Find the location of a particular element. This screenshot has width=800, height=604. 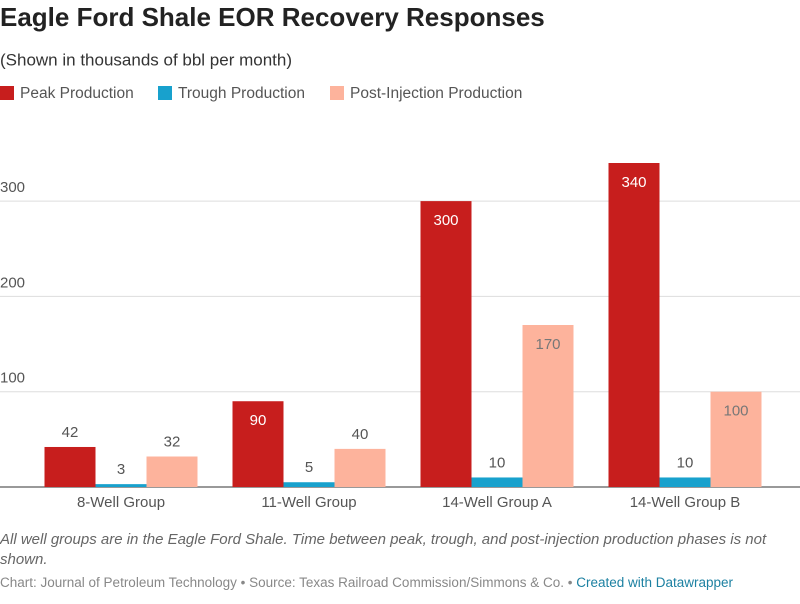

credit: Created with Datawrapper is located at coordinates (655, 582).